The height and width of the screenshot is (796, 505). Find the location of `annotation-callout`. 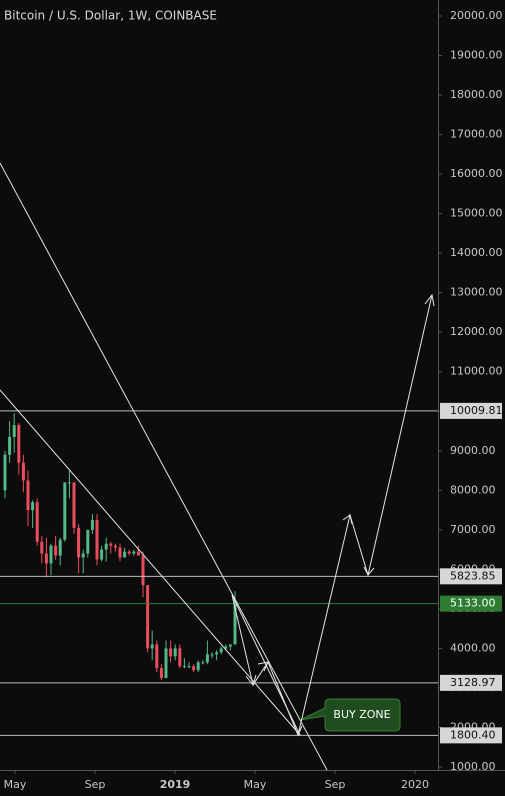

annotation-callout is located at coordinates (350, 715).